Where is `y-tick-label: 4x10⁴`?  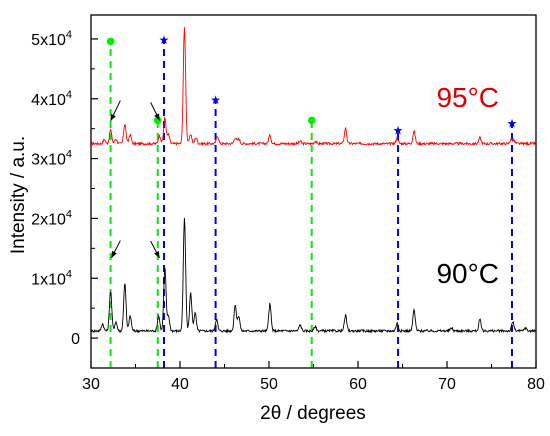 y-tick-label: 4x10⁴ is located at coordinates (51, 99).